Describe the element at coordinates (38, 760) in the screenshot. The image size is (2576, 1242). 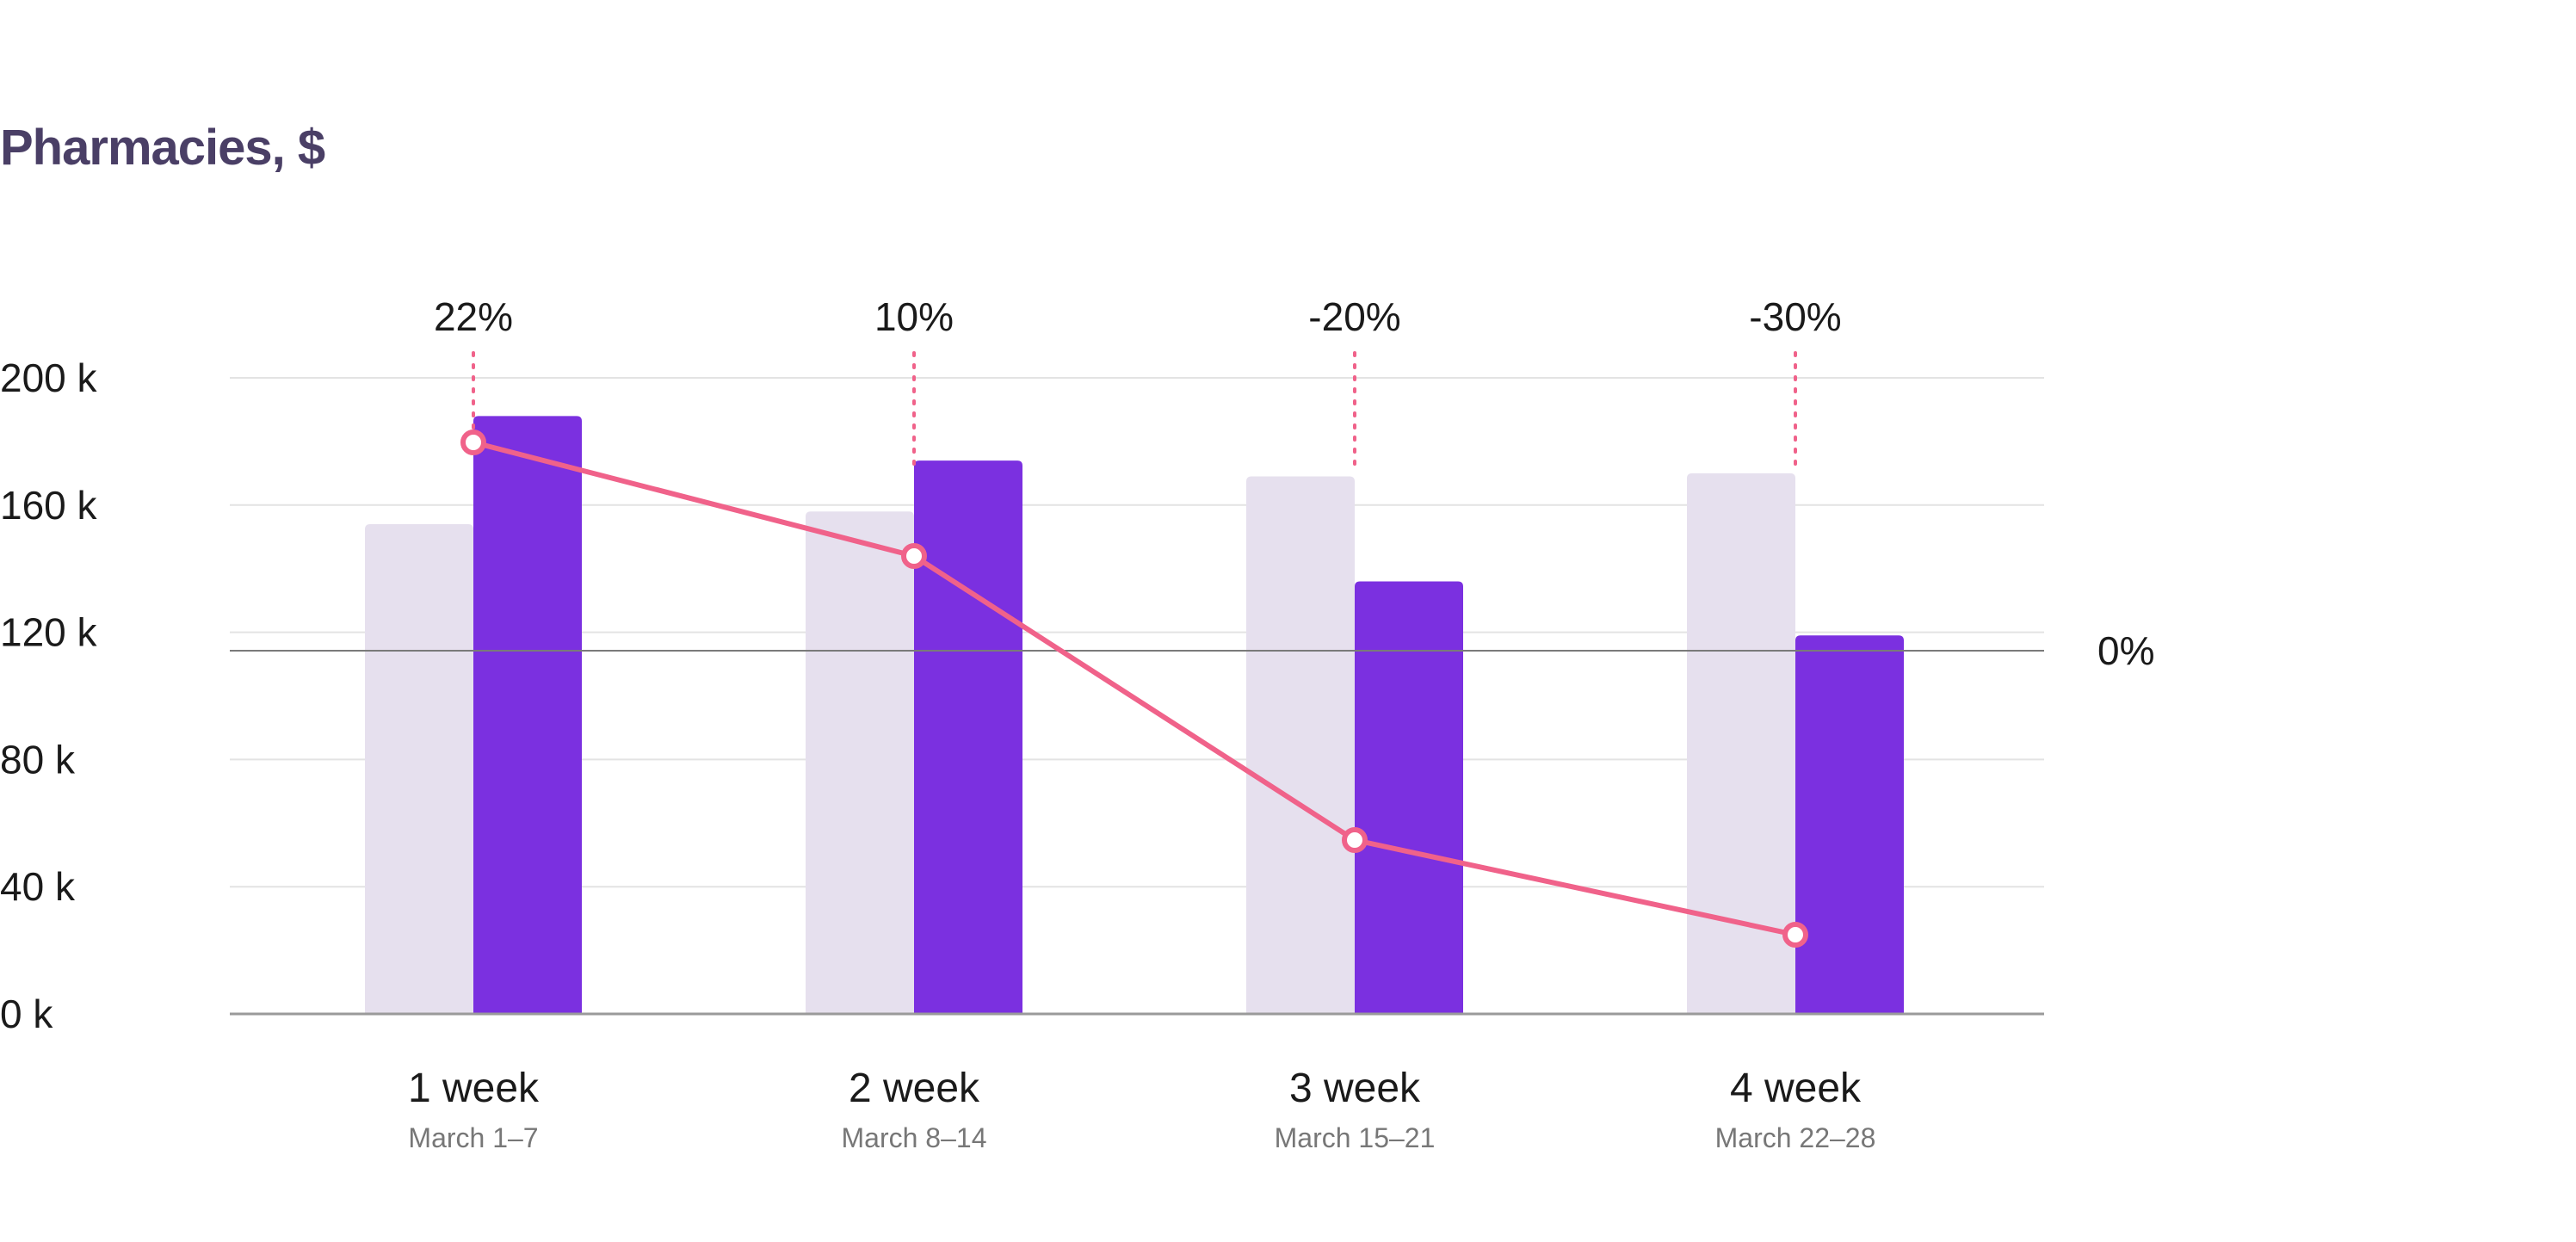
I see `y-tick-label: 80 k` at that location.